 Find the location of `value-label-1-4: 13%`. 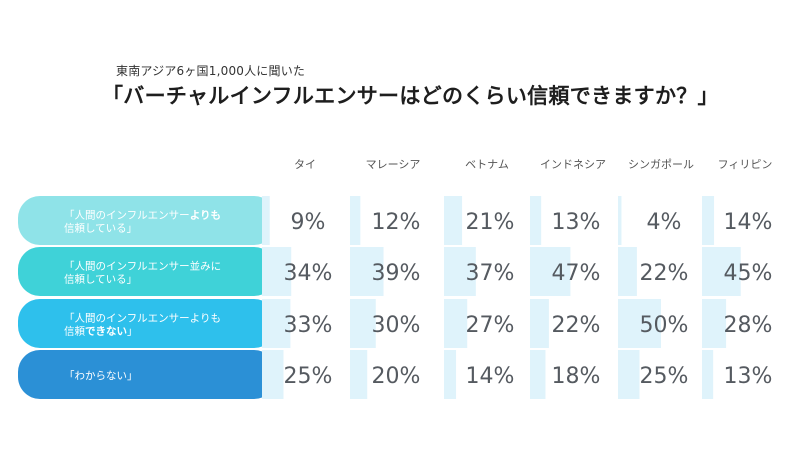

value-label-1-4: 13% is located at coordinates (576, 222).